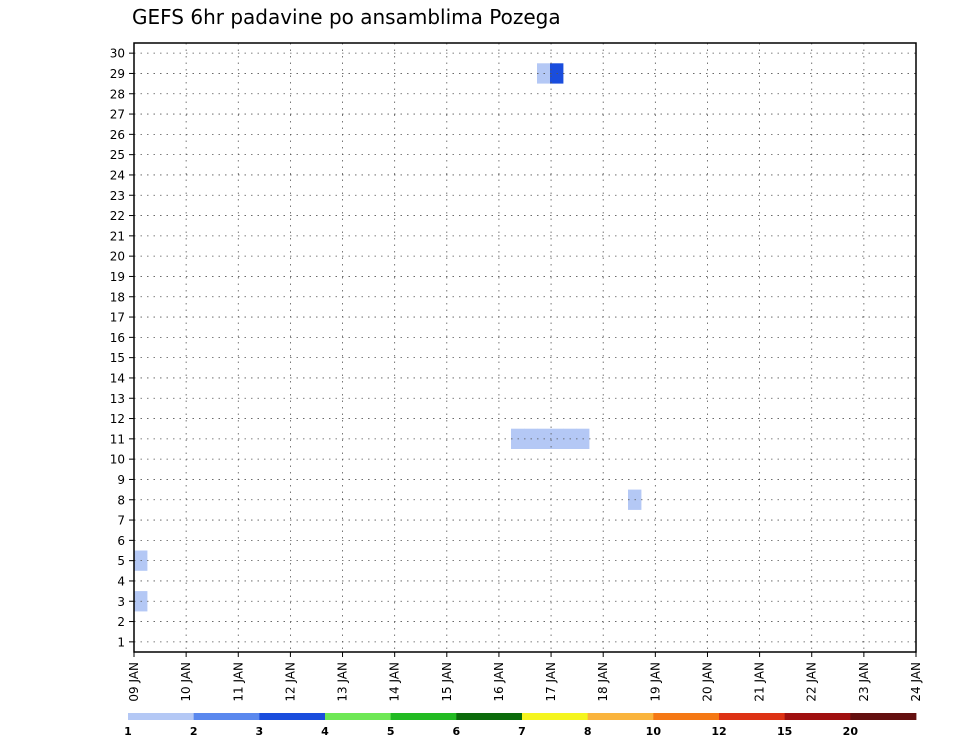 Image resolution: width=960 pixels, height=742 pixels. What do you see at coordinates (117, 378) in the screenshot?
I see `y-tick-label-14: 14` at bounding box center [117, 378].